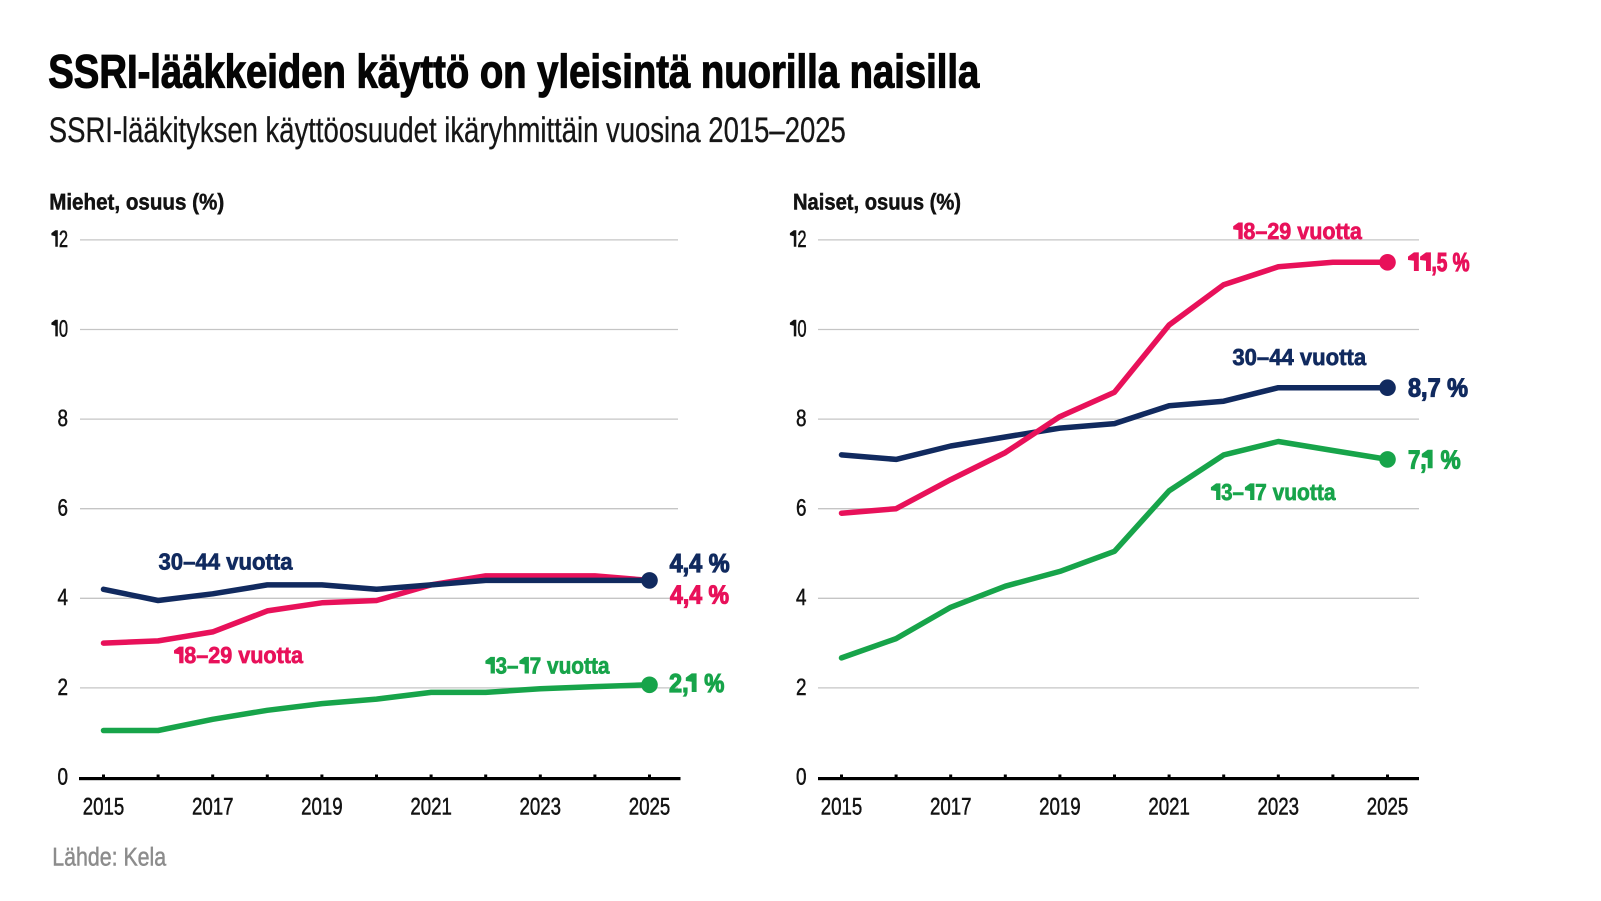 This screenshot has height=901, width=1601. What do you see at coordinates (109, 857) in the screenshot?
I see `svg-text: Lähde: Kela` at bounding box center [109, 857].